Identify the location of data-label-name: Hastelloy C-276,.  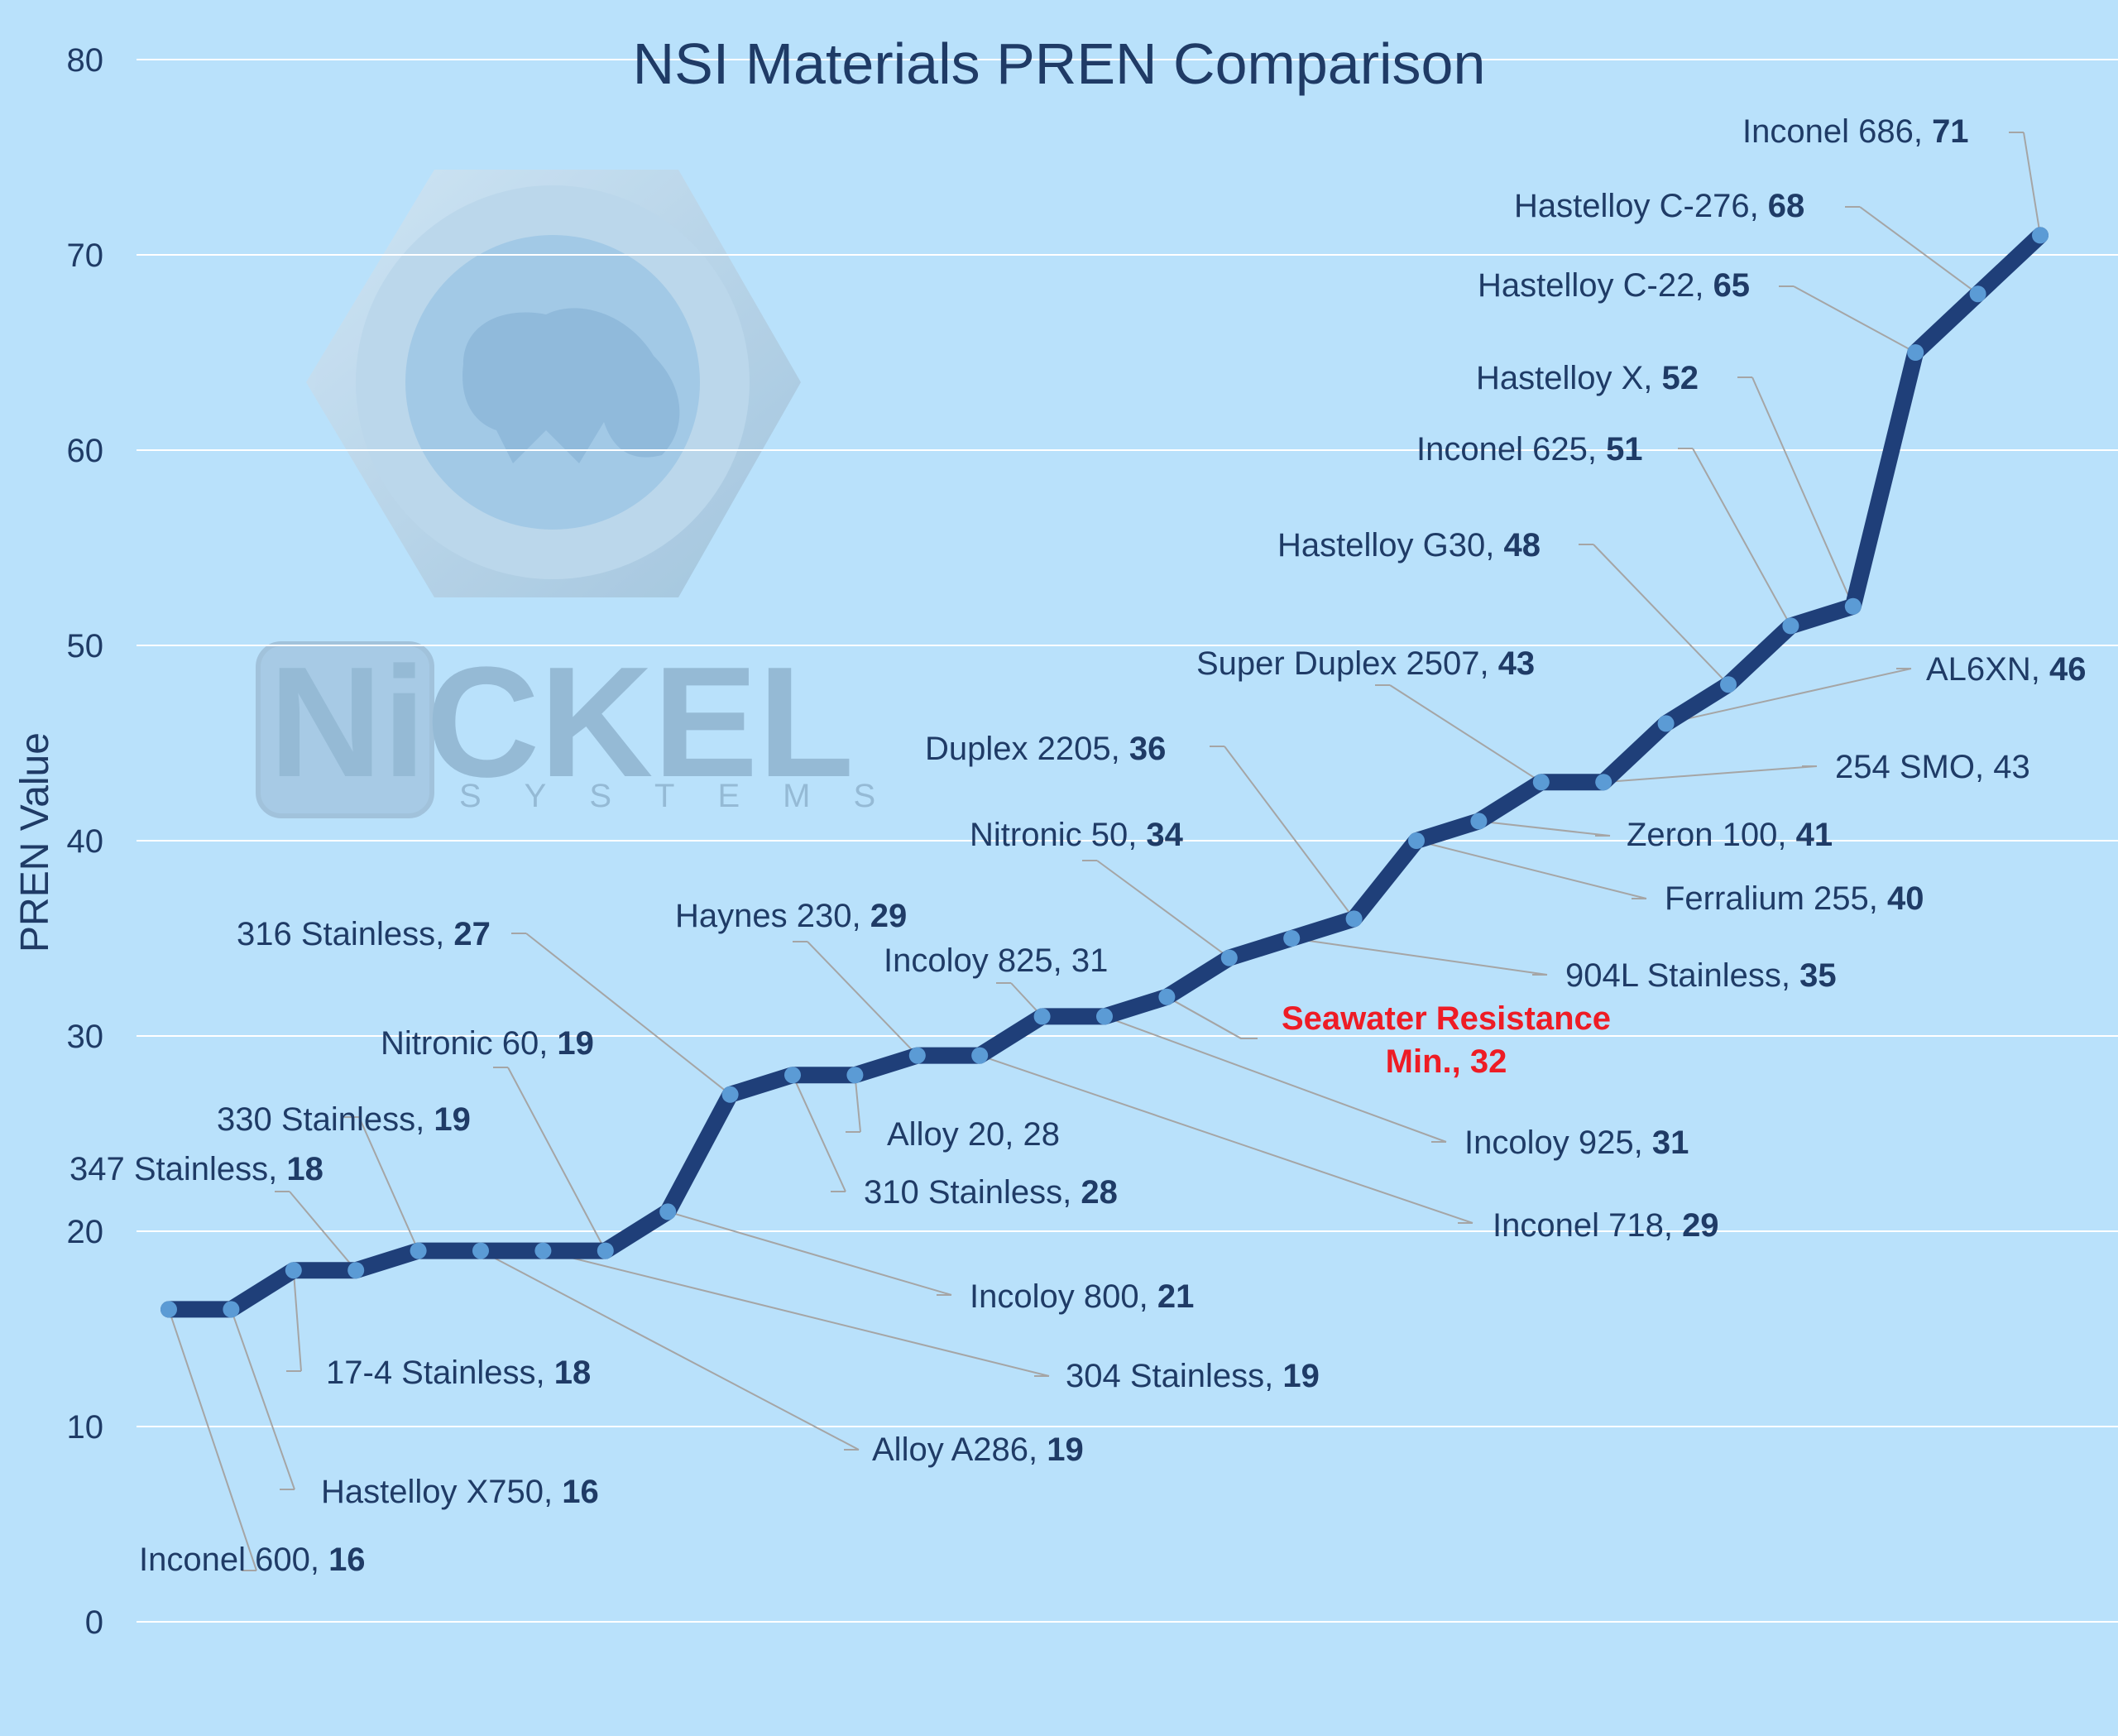
(1641, 206).